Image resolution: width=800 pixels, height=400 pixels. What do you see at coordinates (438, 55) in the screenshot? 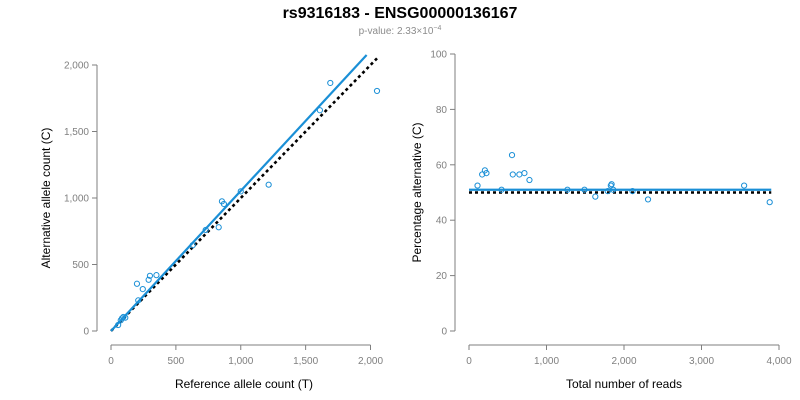
I see `y-tick-label: 100` at bounding box center [438, 55].